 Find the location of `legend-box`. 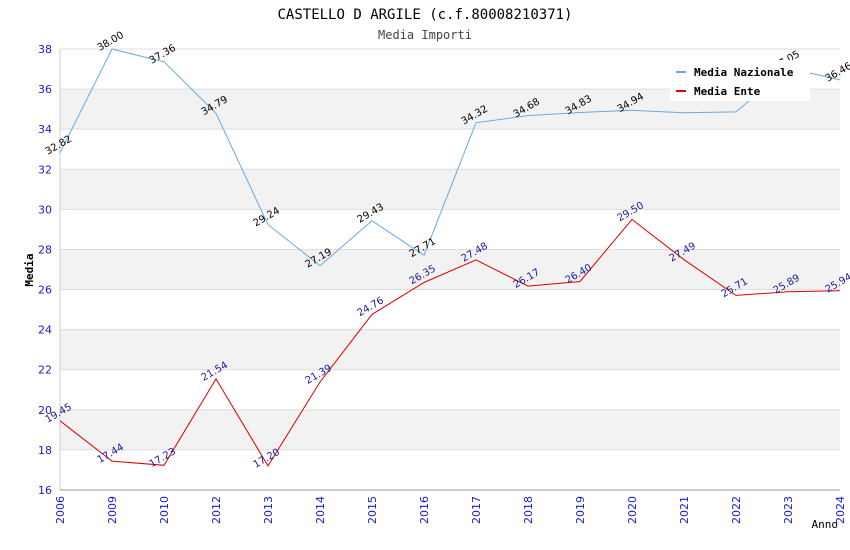

legend-box is located at coordinates (740, 80).